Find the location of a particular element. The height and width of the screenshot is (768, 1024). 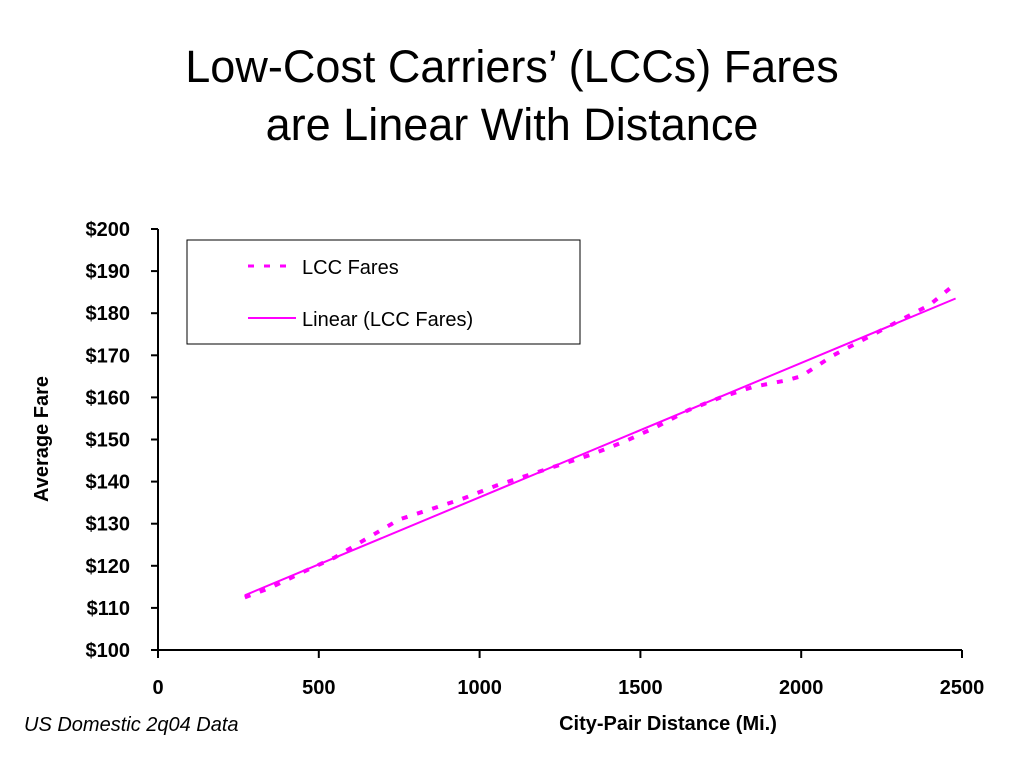

y-axis-label: Average Fare is located at coordinates (42, 439).